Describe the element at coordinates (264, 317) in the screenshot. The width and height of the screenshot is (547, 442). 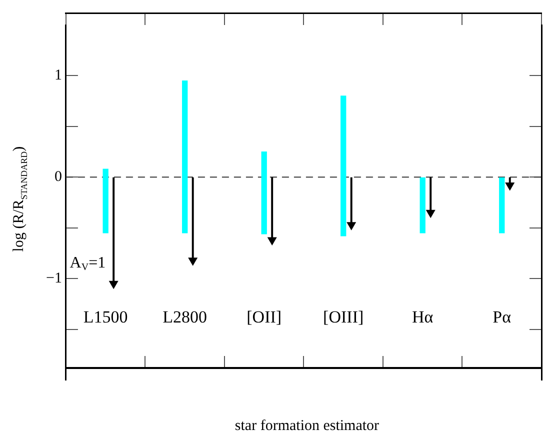
I see `x-tick-label: [OII]` at that location.